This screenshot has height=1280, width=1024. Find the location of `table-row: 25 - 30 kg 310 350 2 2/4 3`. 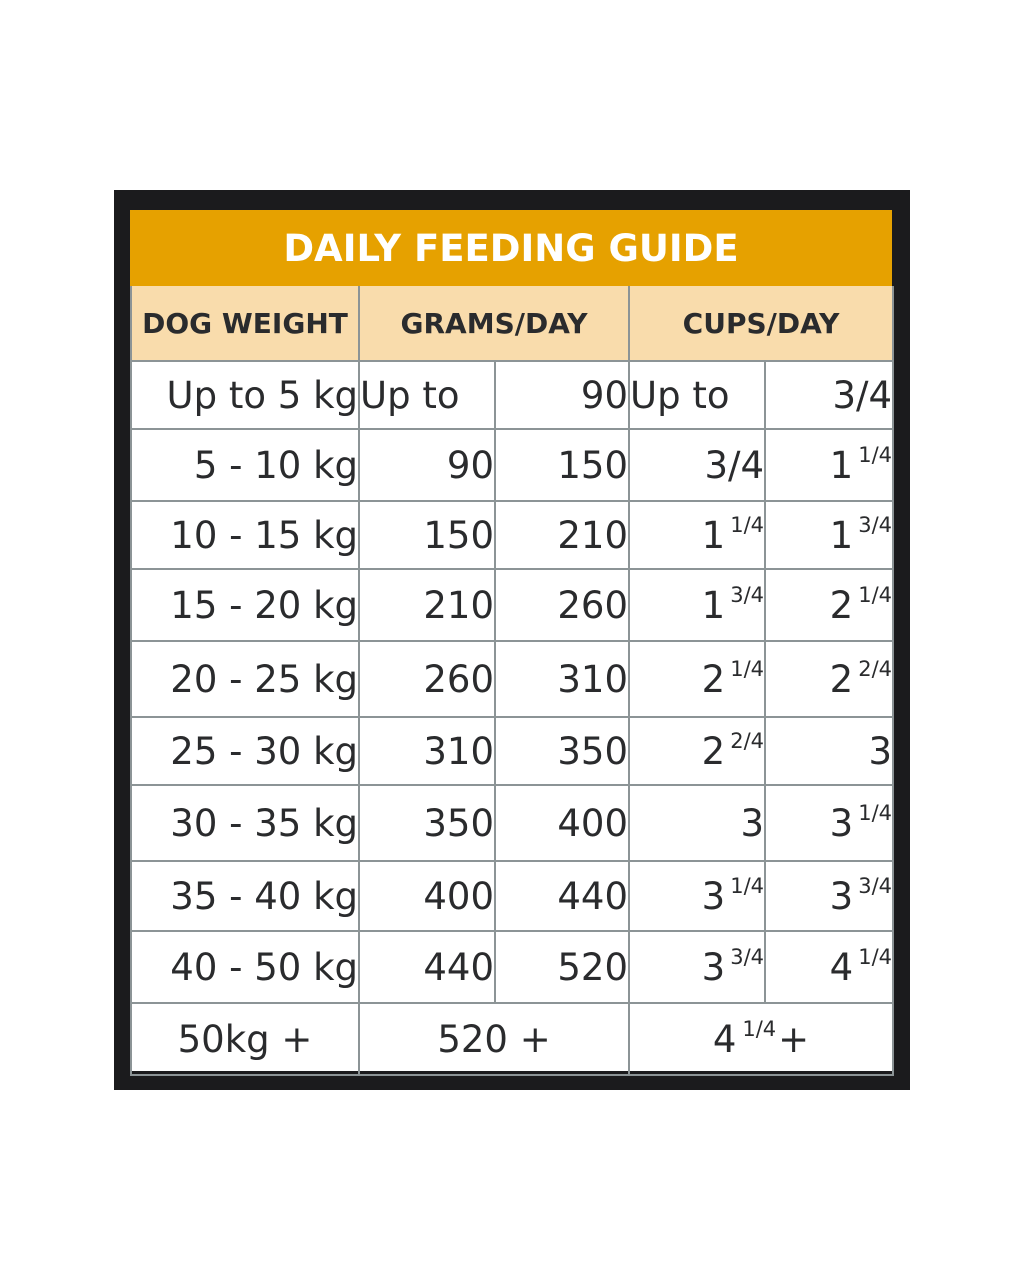

table-row: 25 - 30 kg 310 350 2 2/4 3 is located at coordinates (512, 751).